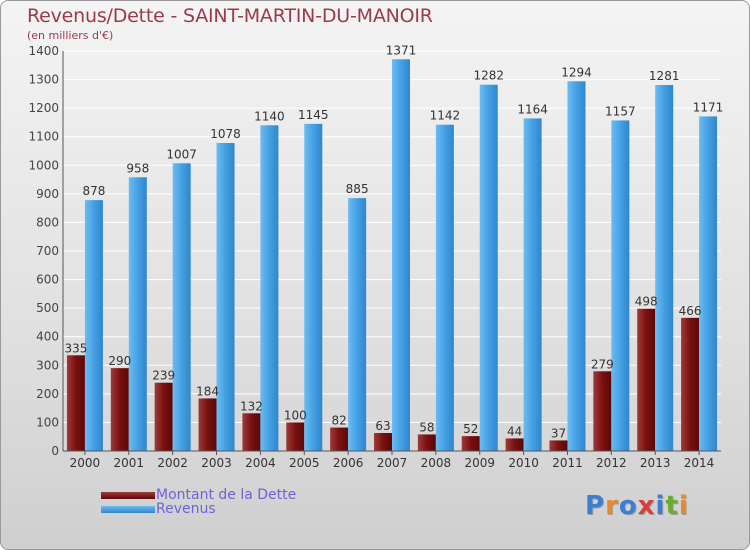  What do you see at coordinates (348, 463) in the screenshot?
I see `x-tick-label: 2006` at bounding box center [348, 463].